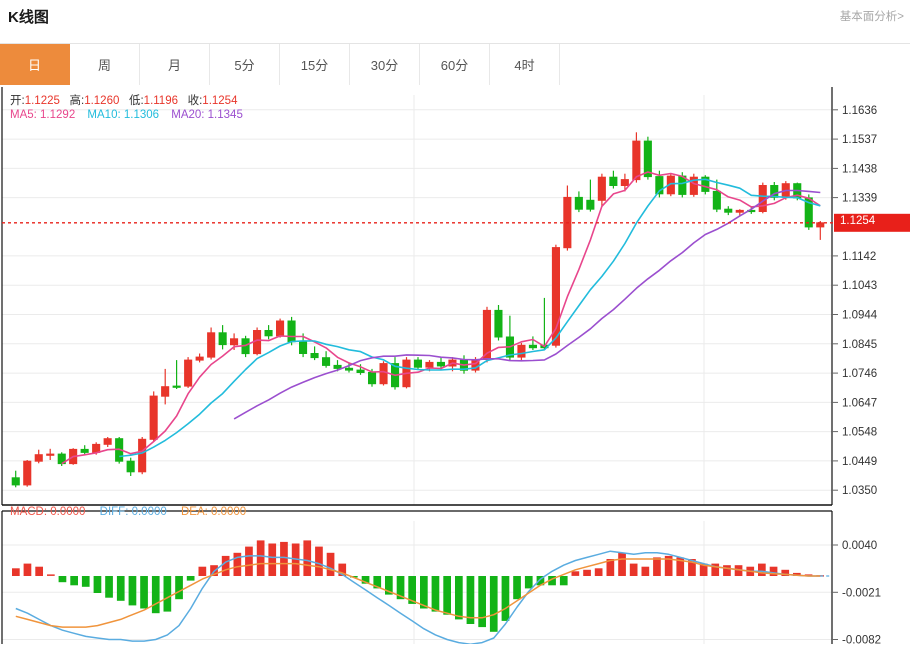 This screenshot has height=645, width=910. What do you see at coordinates (207, 115) in the screenshot?
I see `ma20-legend: MA20: 1.1345` at bounding box center [207, 115].